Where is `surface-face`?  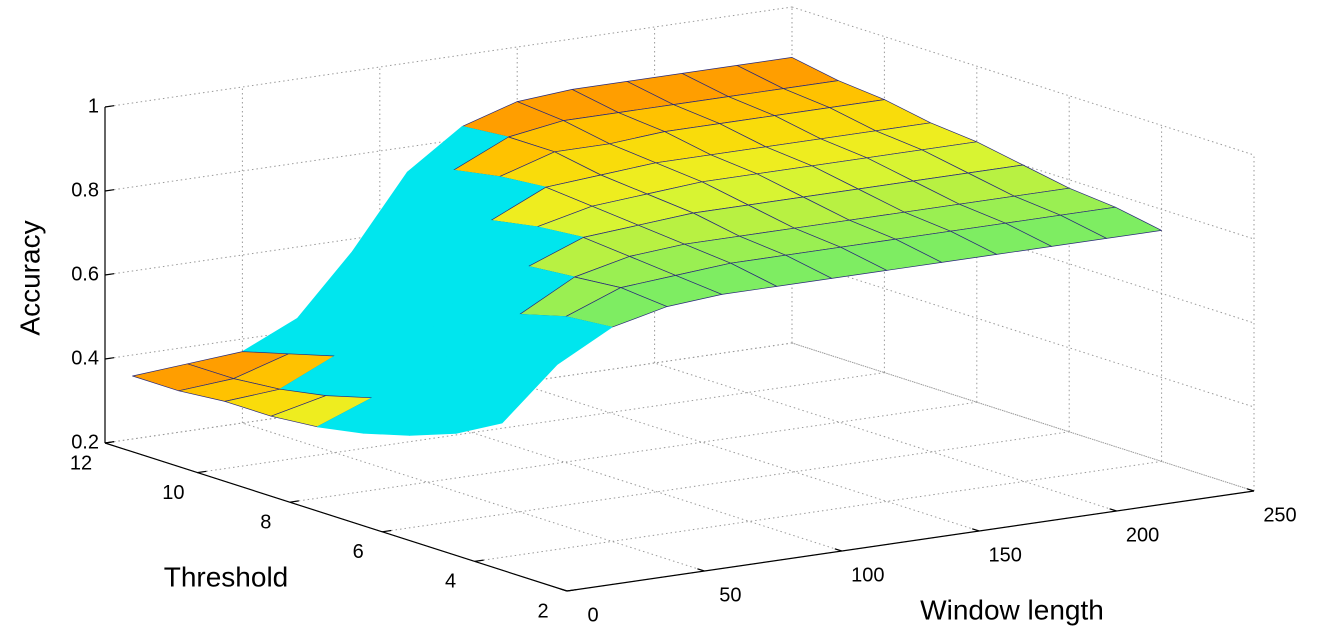 surface-face is located at coordinates (506, 399).